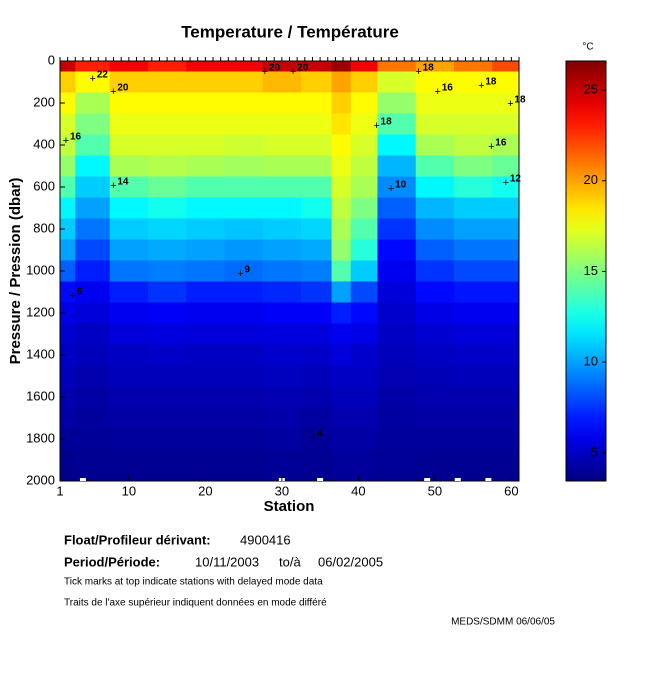  I want to click on x-tick-label: 20, so click(205, 490).